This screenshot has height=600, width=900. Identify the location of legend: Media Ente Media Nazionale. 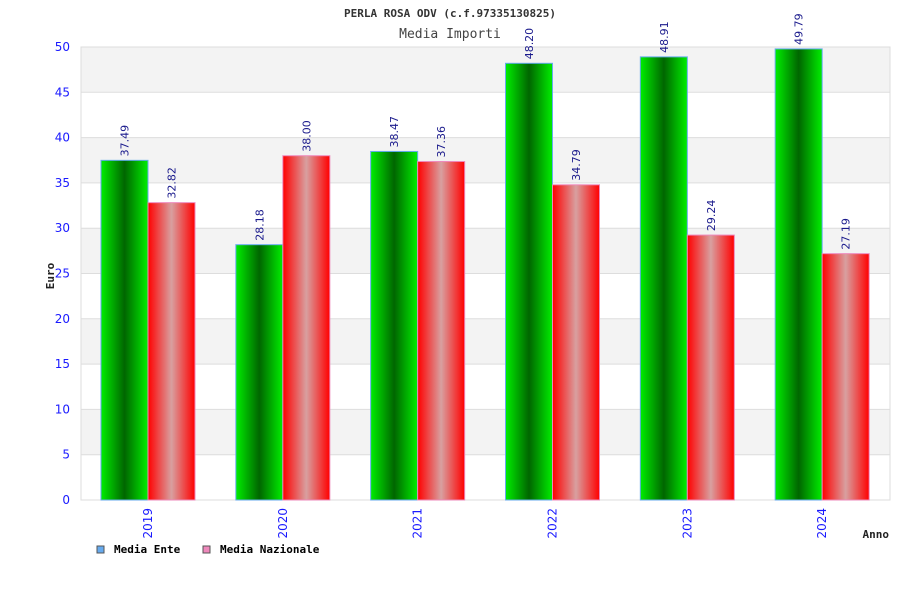
(208, 549).